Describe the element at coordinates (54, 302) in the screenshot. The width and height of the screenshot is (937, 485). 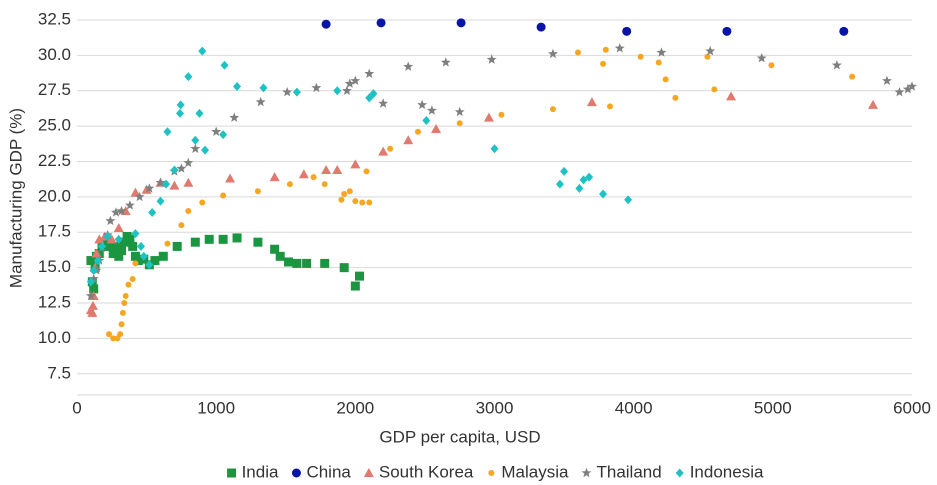
I see `y-tick-label: 12.5` at that location.